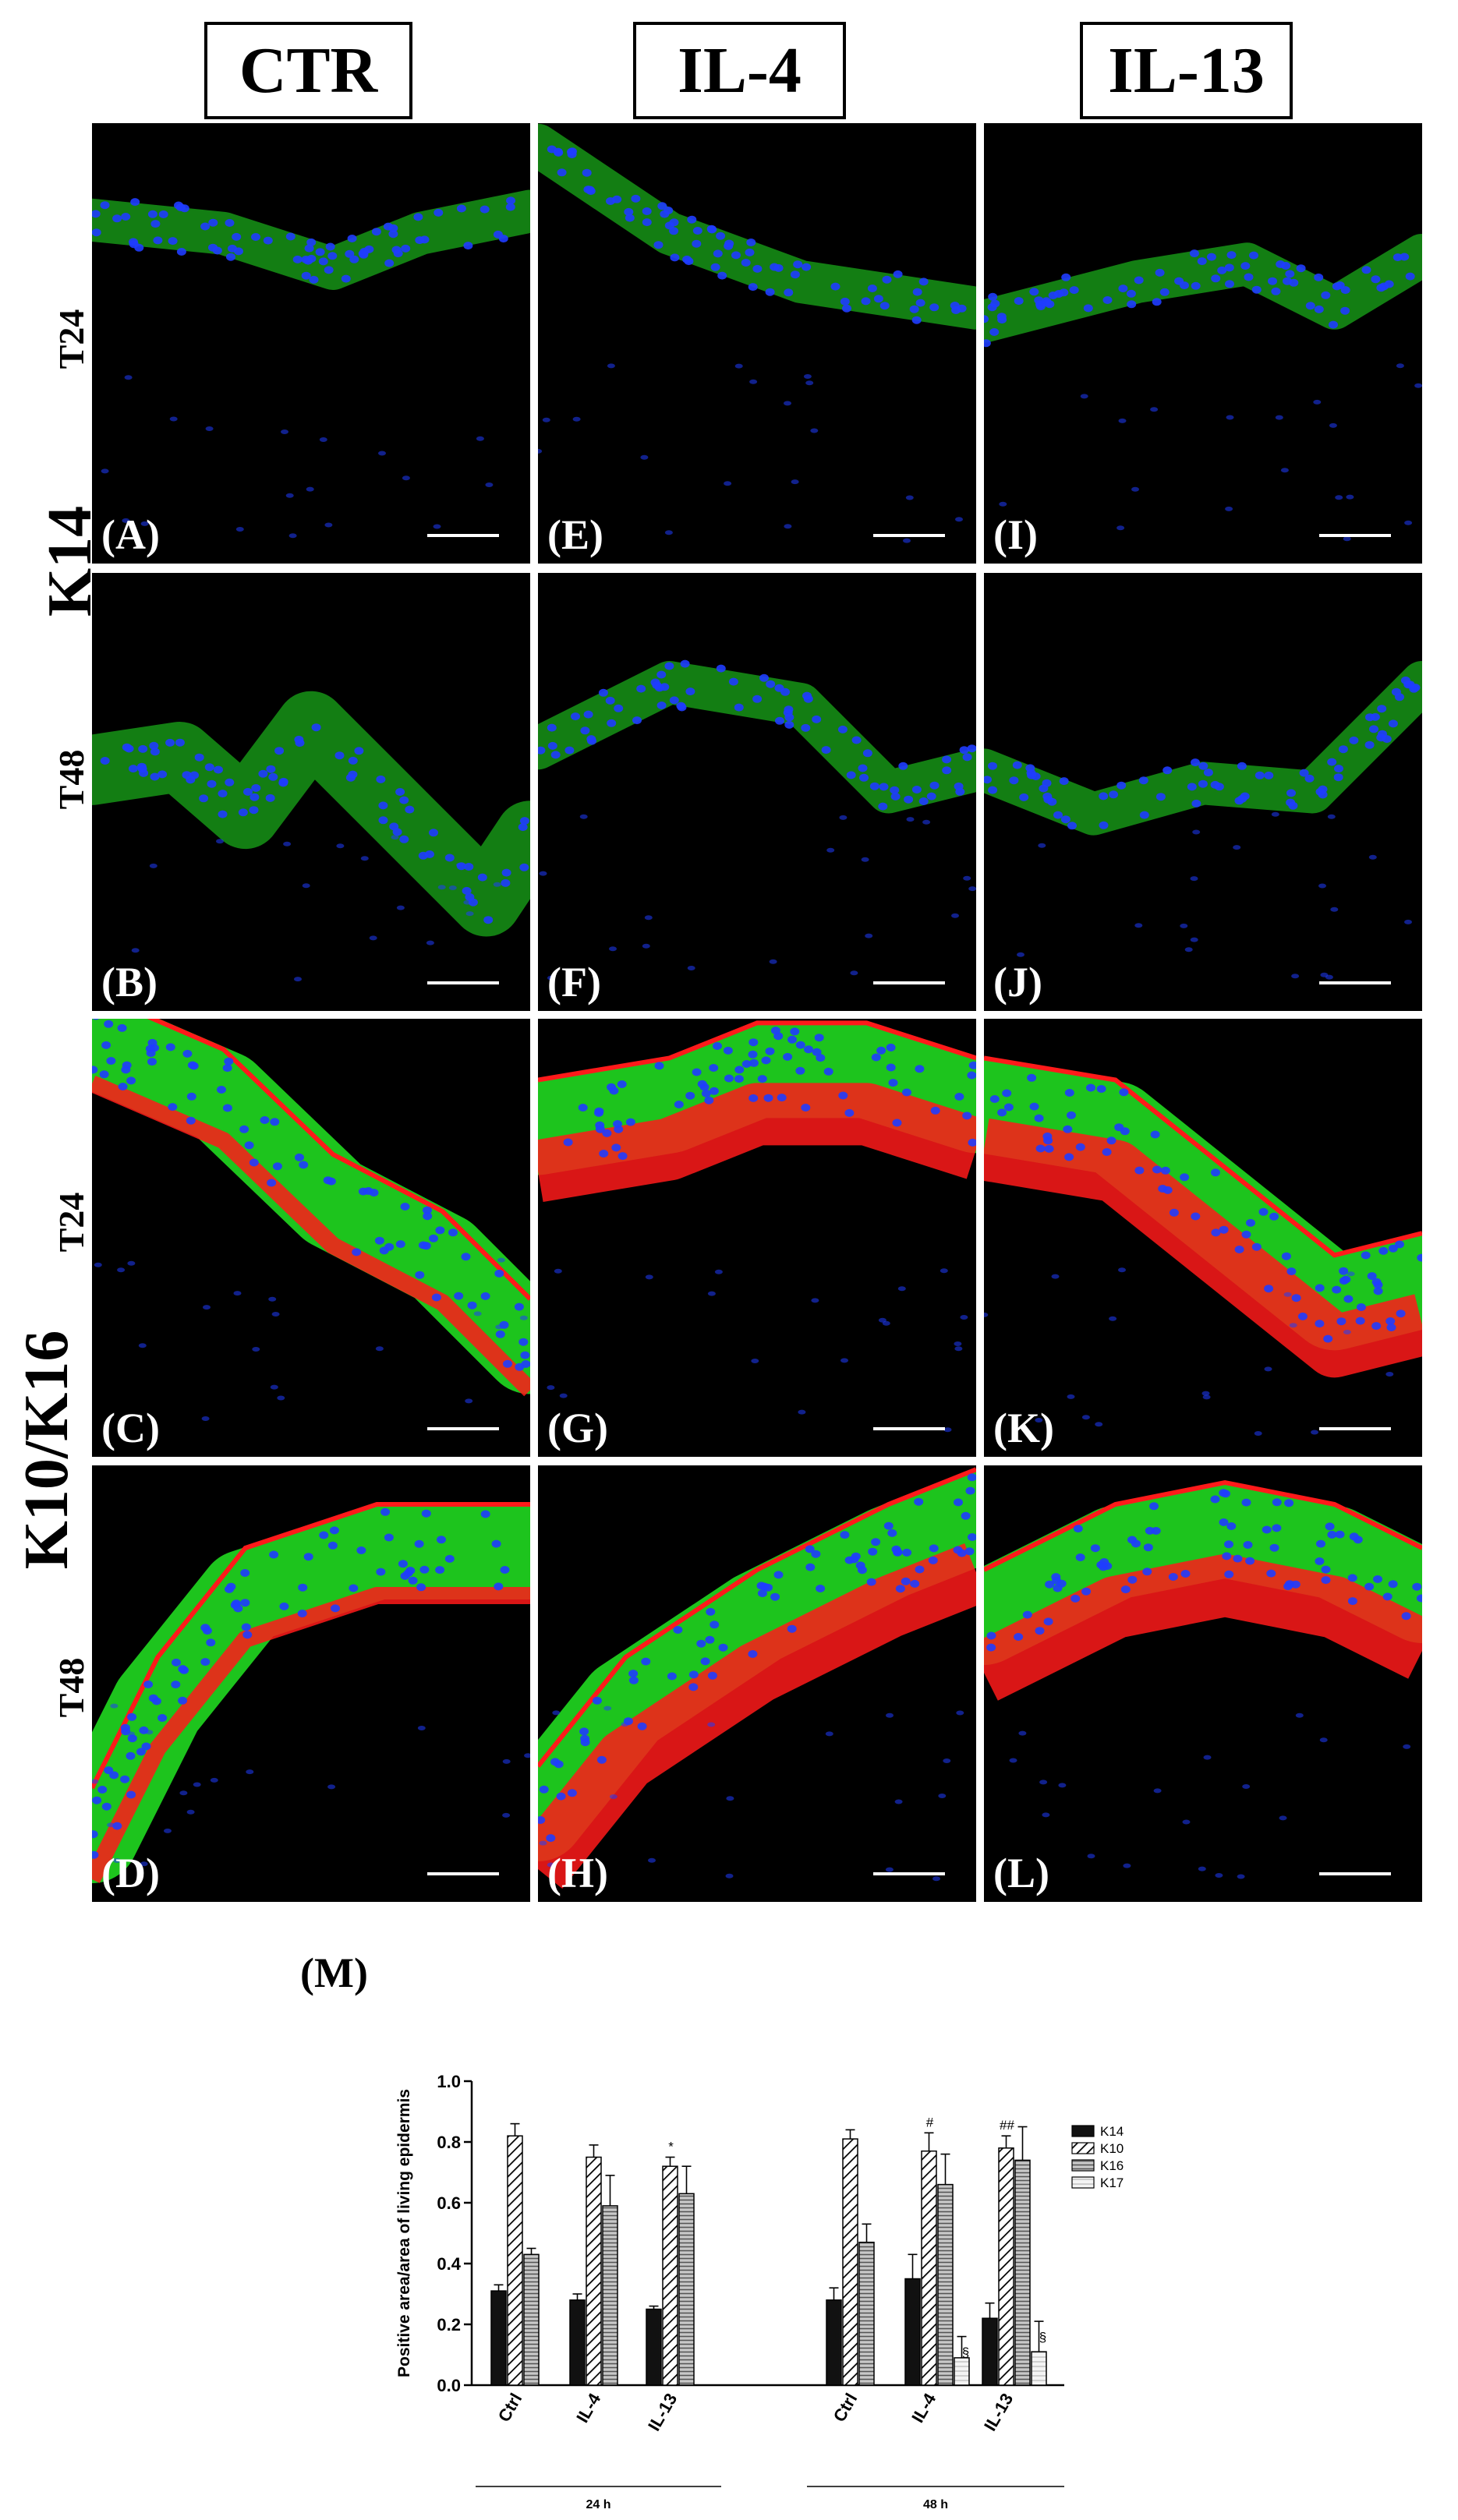 The width and height of the screenshot is (1458, 2520). I want to click on micrograph-panel-e: (E), so click(757, 344).